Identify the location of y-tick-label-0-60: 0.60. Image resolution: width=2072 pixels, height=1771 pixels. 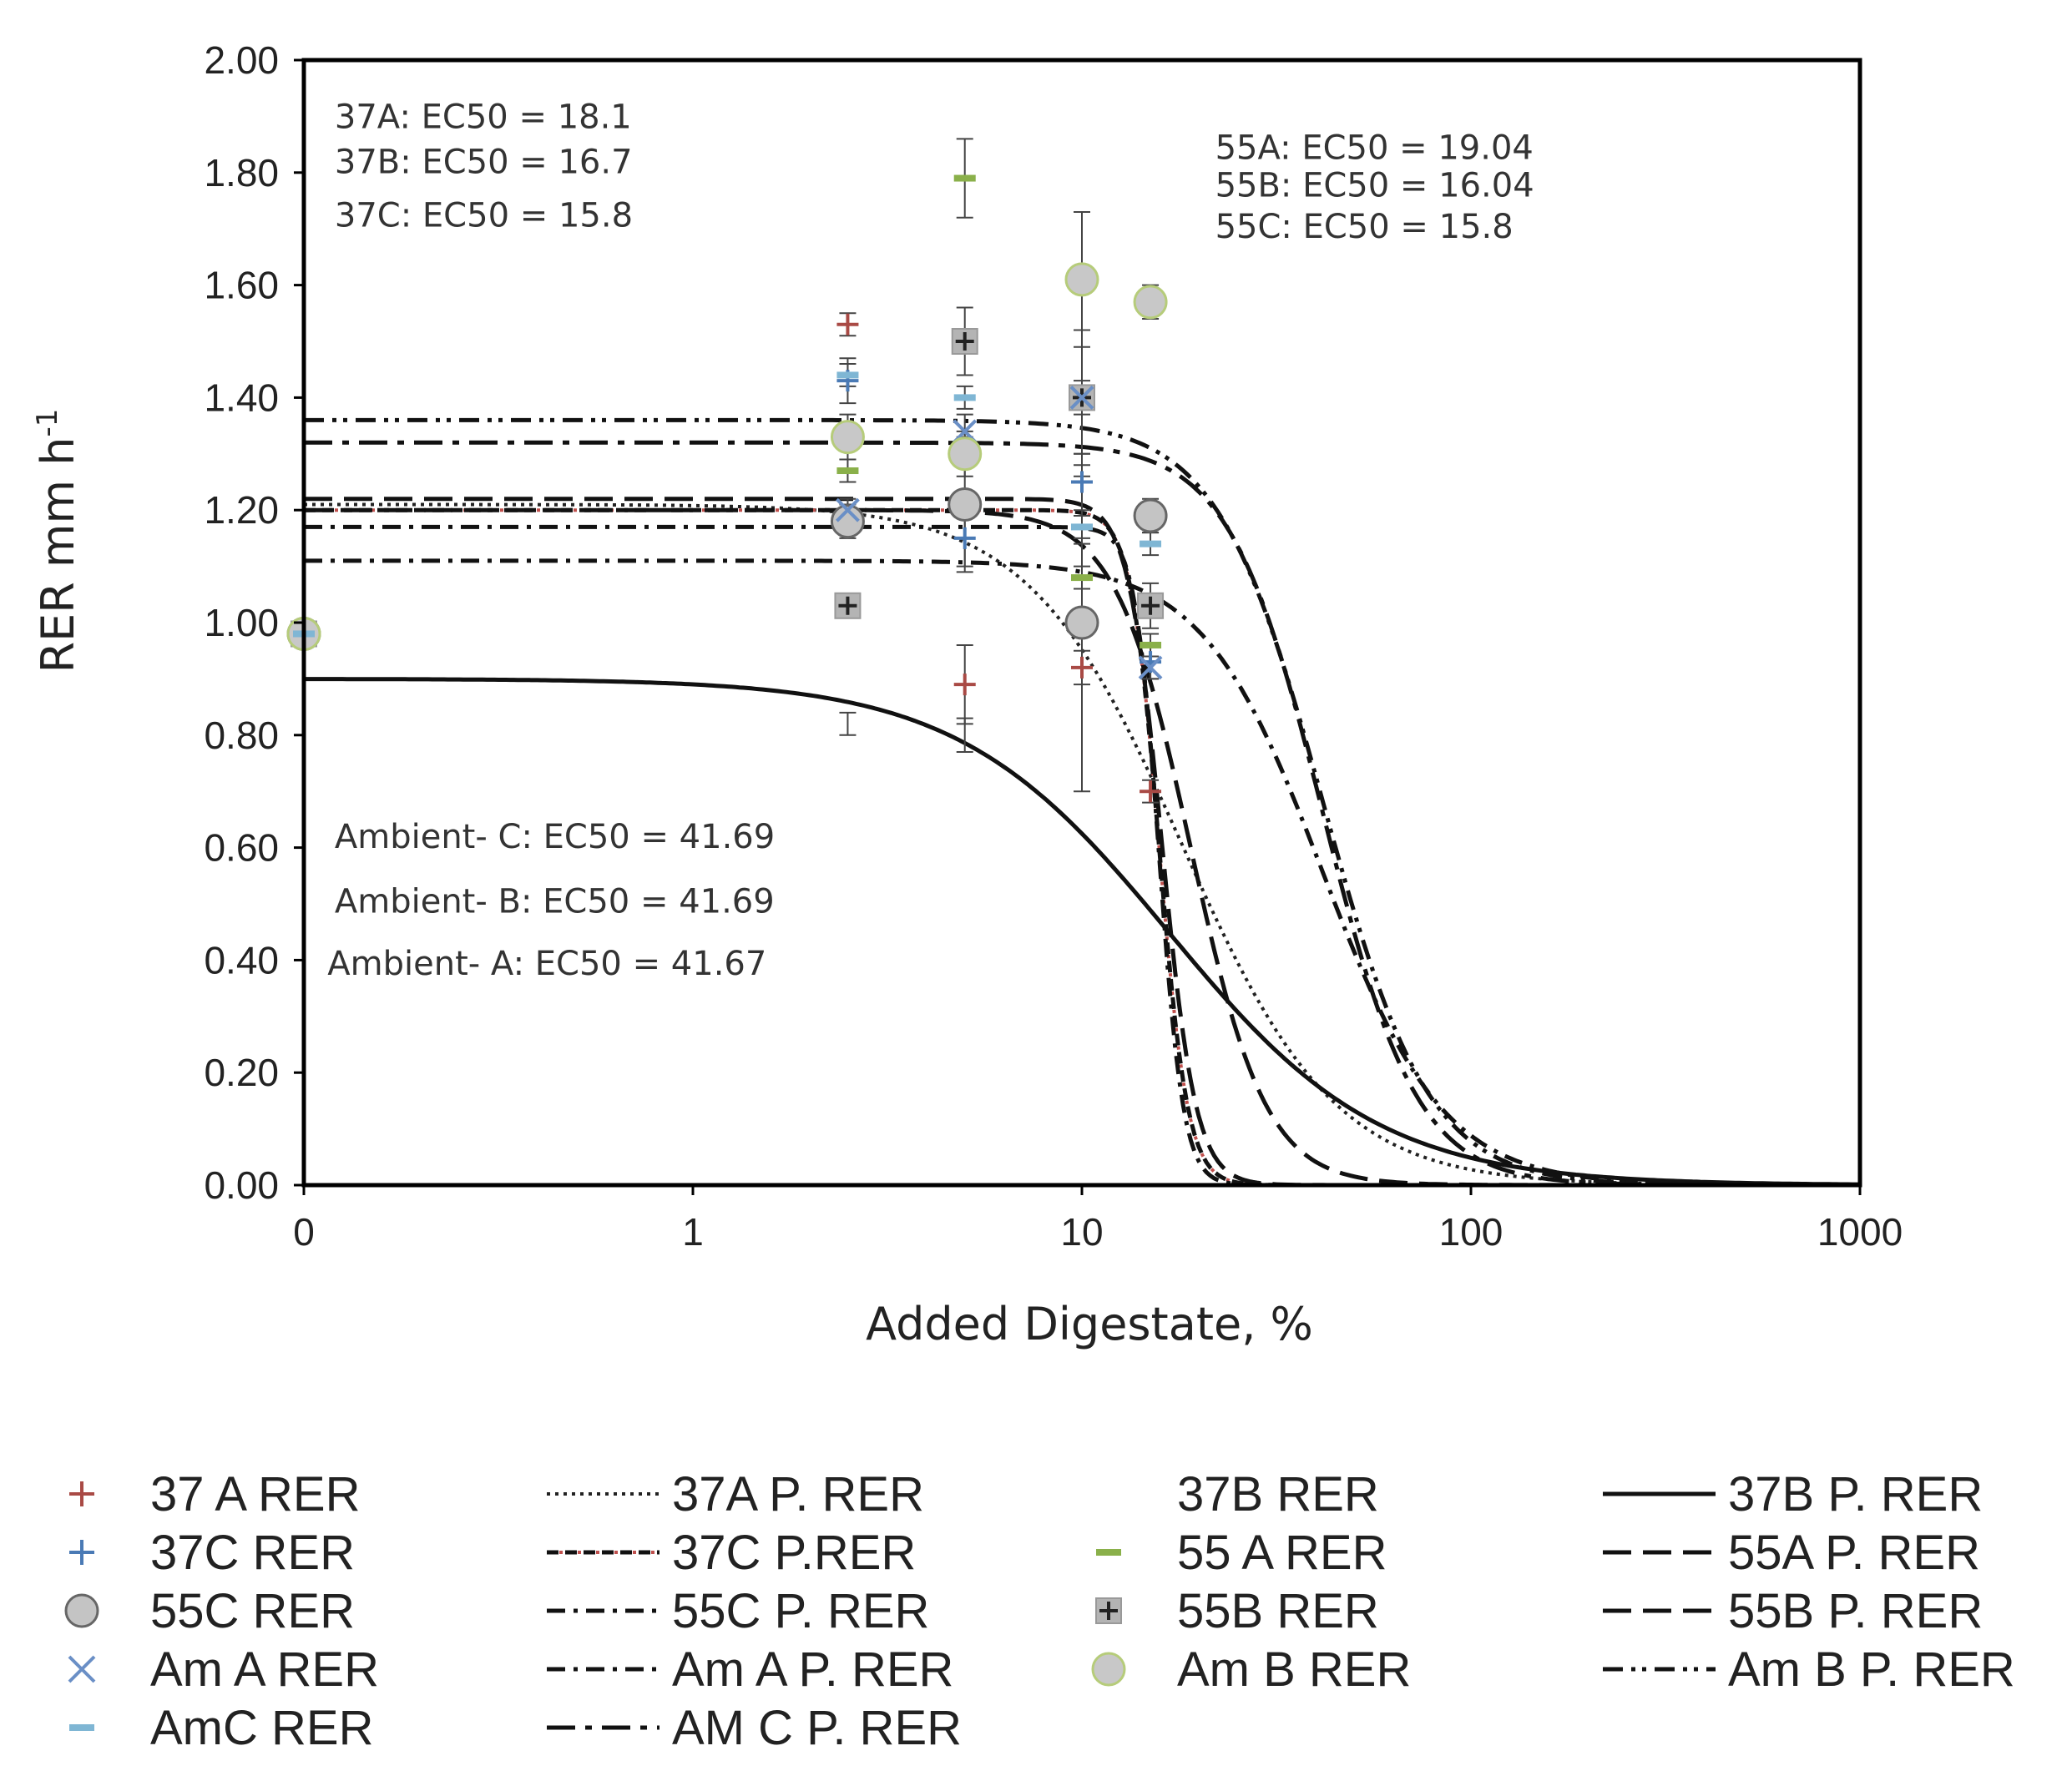
(241, 848).